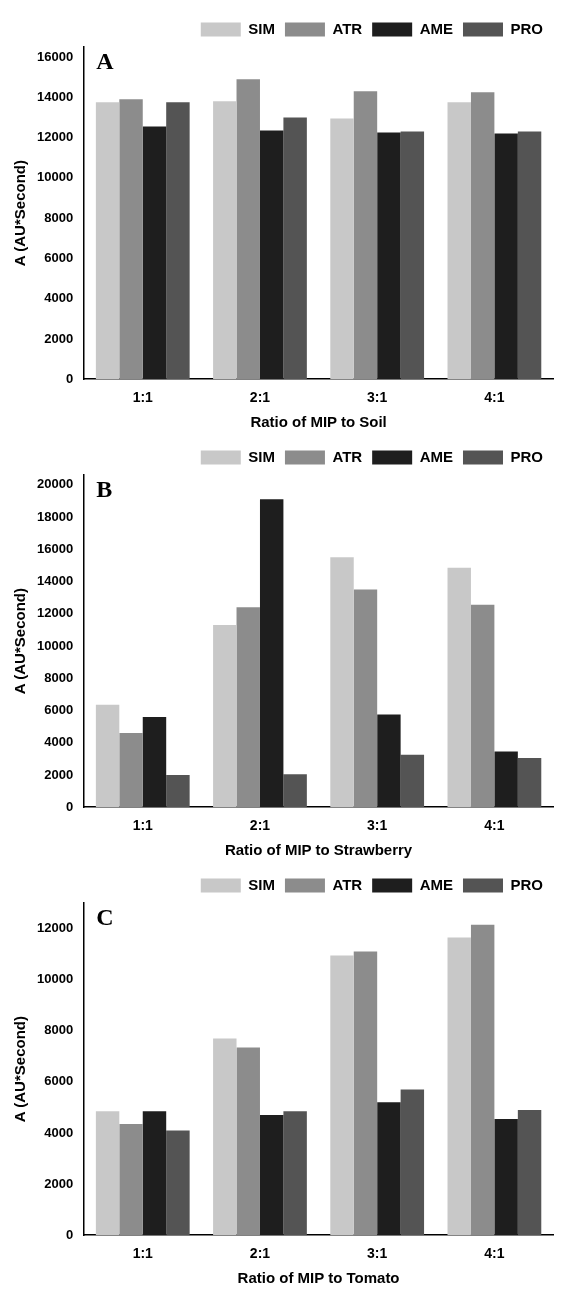  Describe the element at coordinates (55, 516) in the screenshot. I see `y-tick-label: 18000` at that location.